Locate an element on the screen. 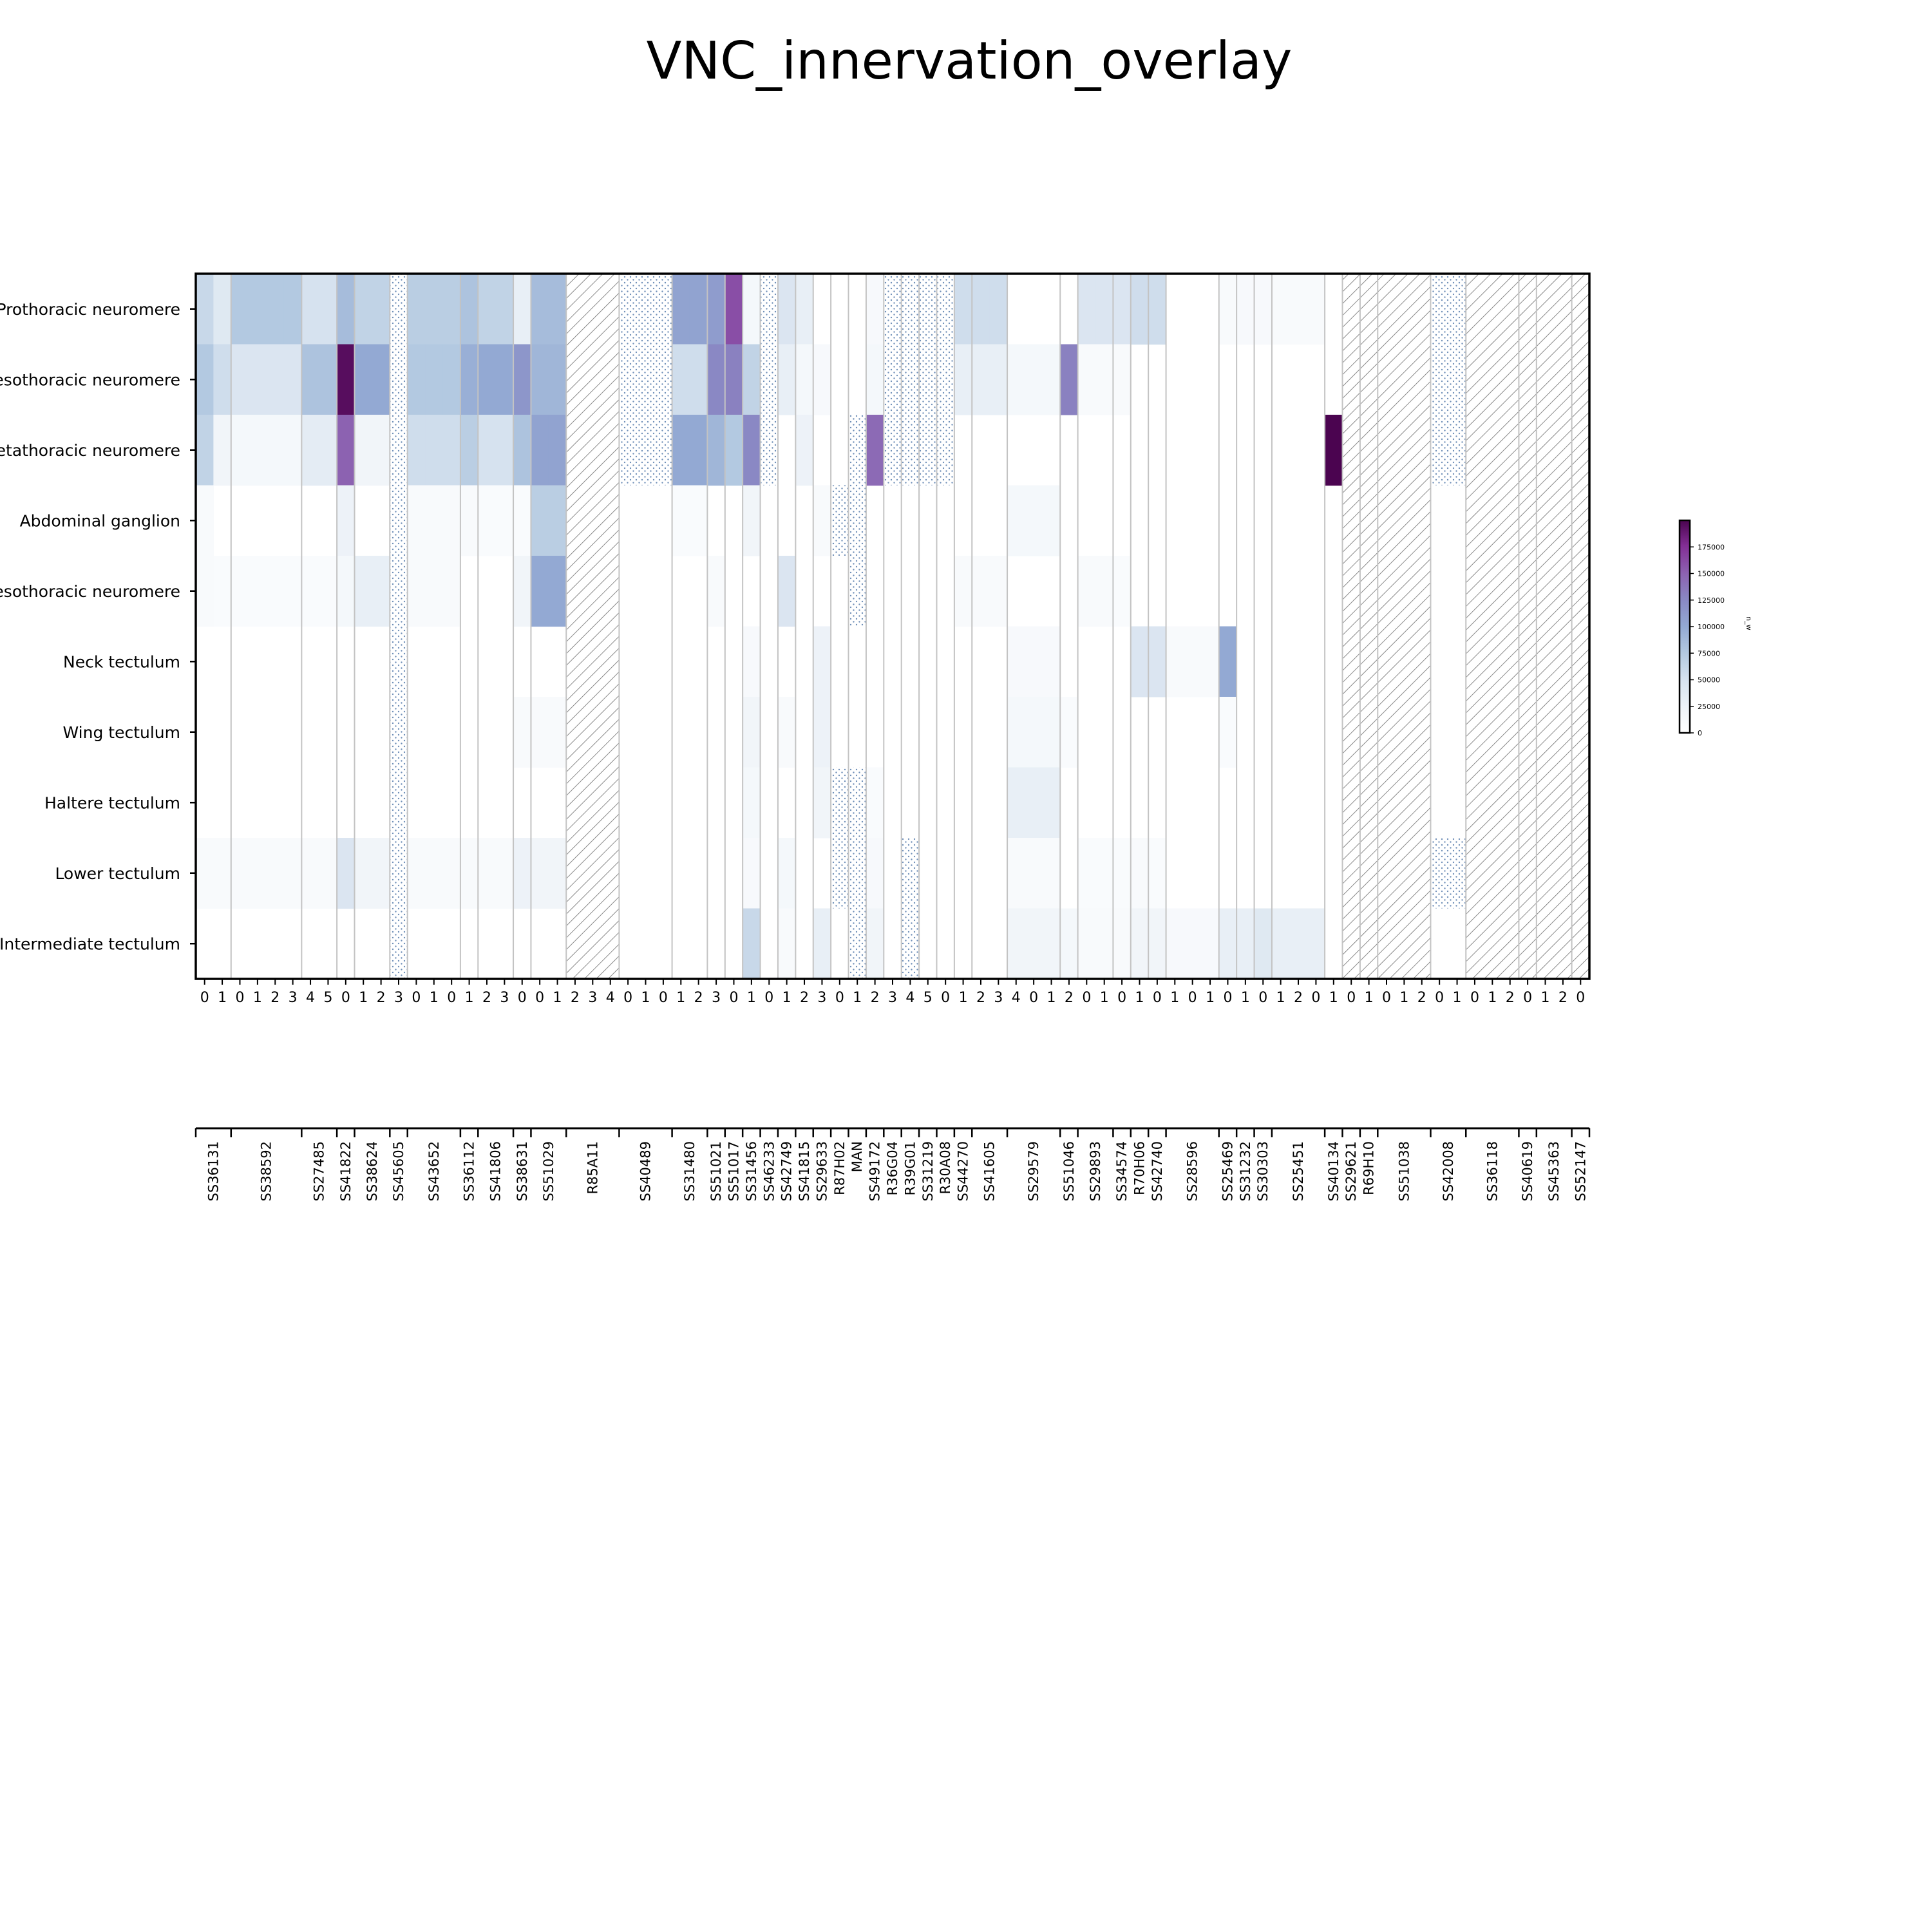  group-label: SS30303 is located at coordinates (1263, 1171).